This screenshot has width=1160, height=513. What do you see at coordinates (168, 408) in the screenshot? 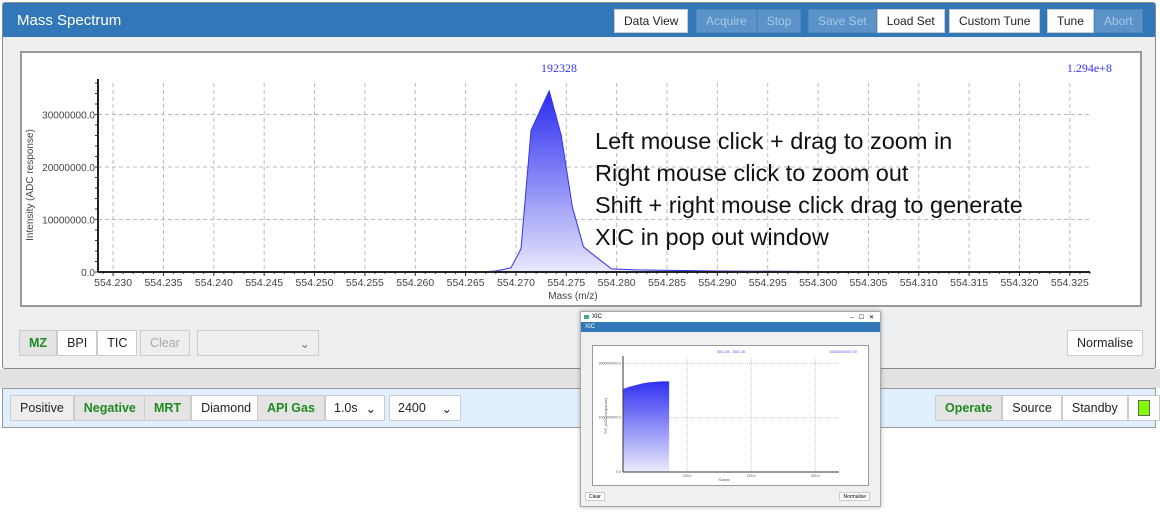
I see `mrt-button: MRT` at bounding box center [168, 408].